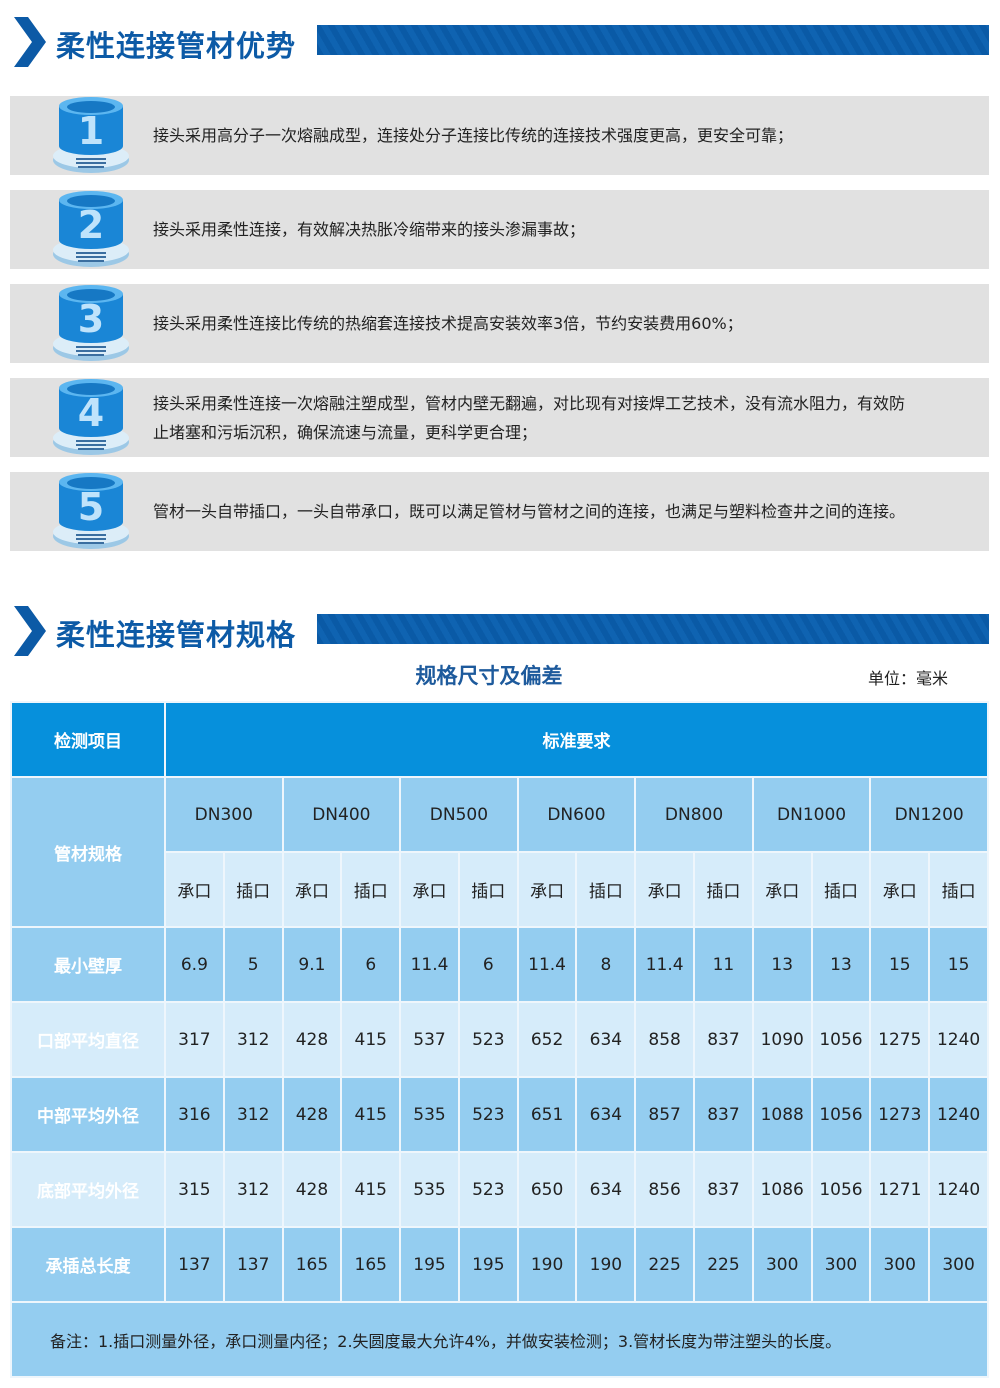  I want to click on size-header: DN600, so click(576, 814).